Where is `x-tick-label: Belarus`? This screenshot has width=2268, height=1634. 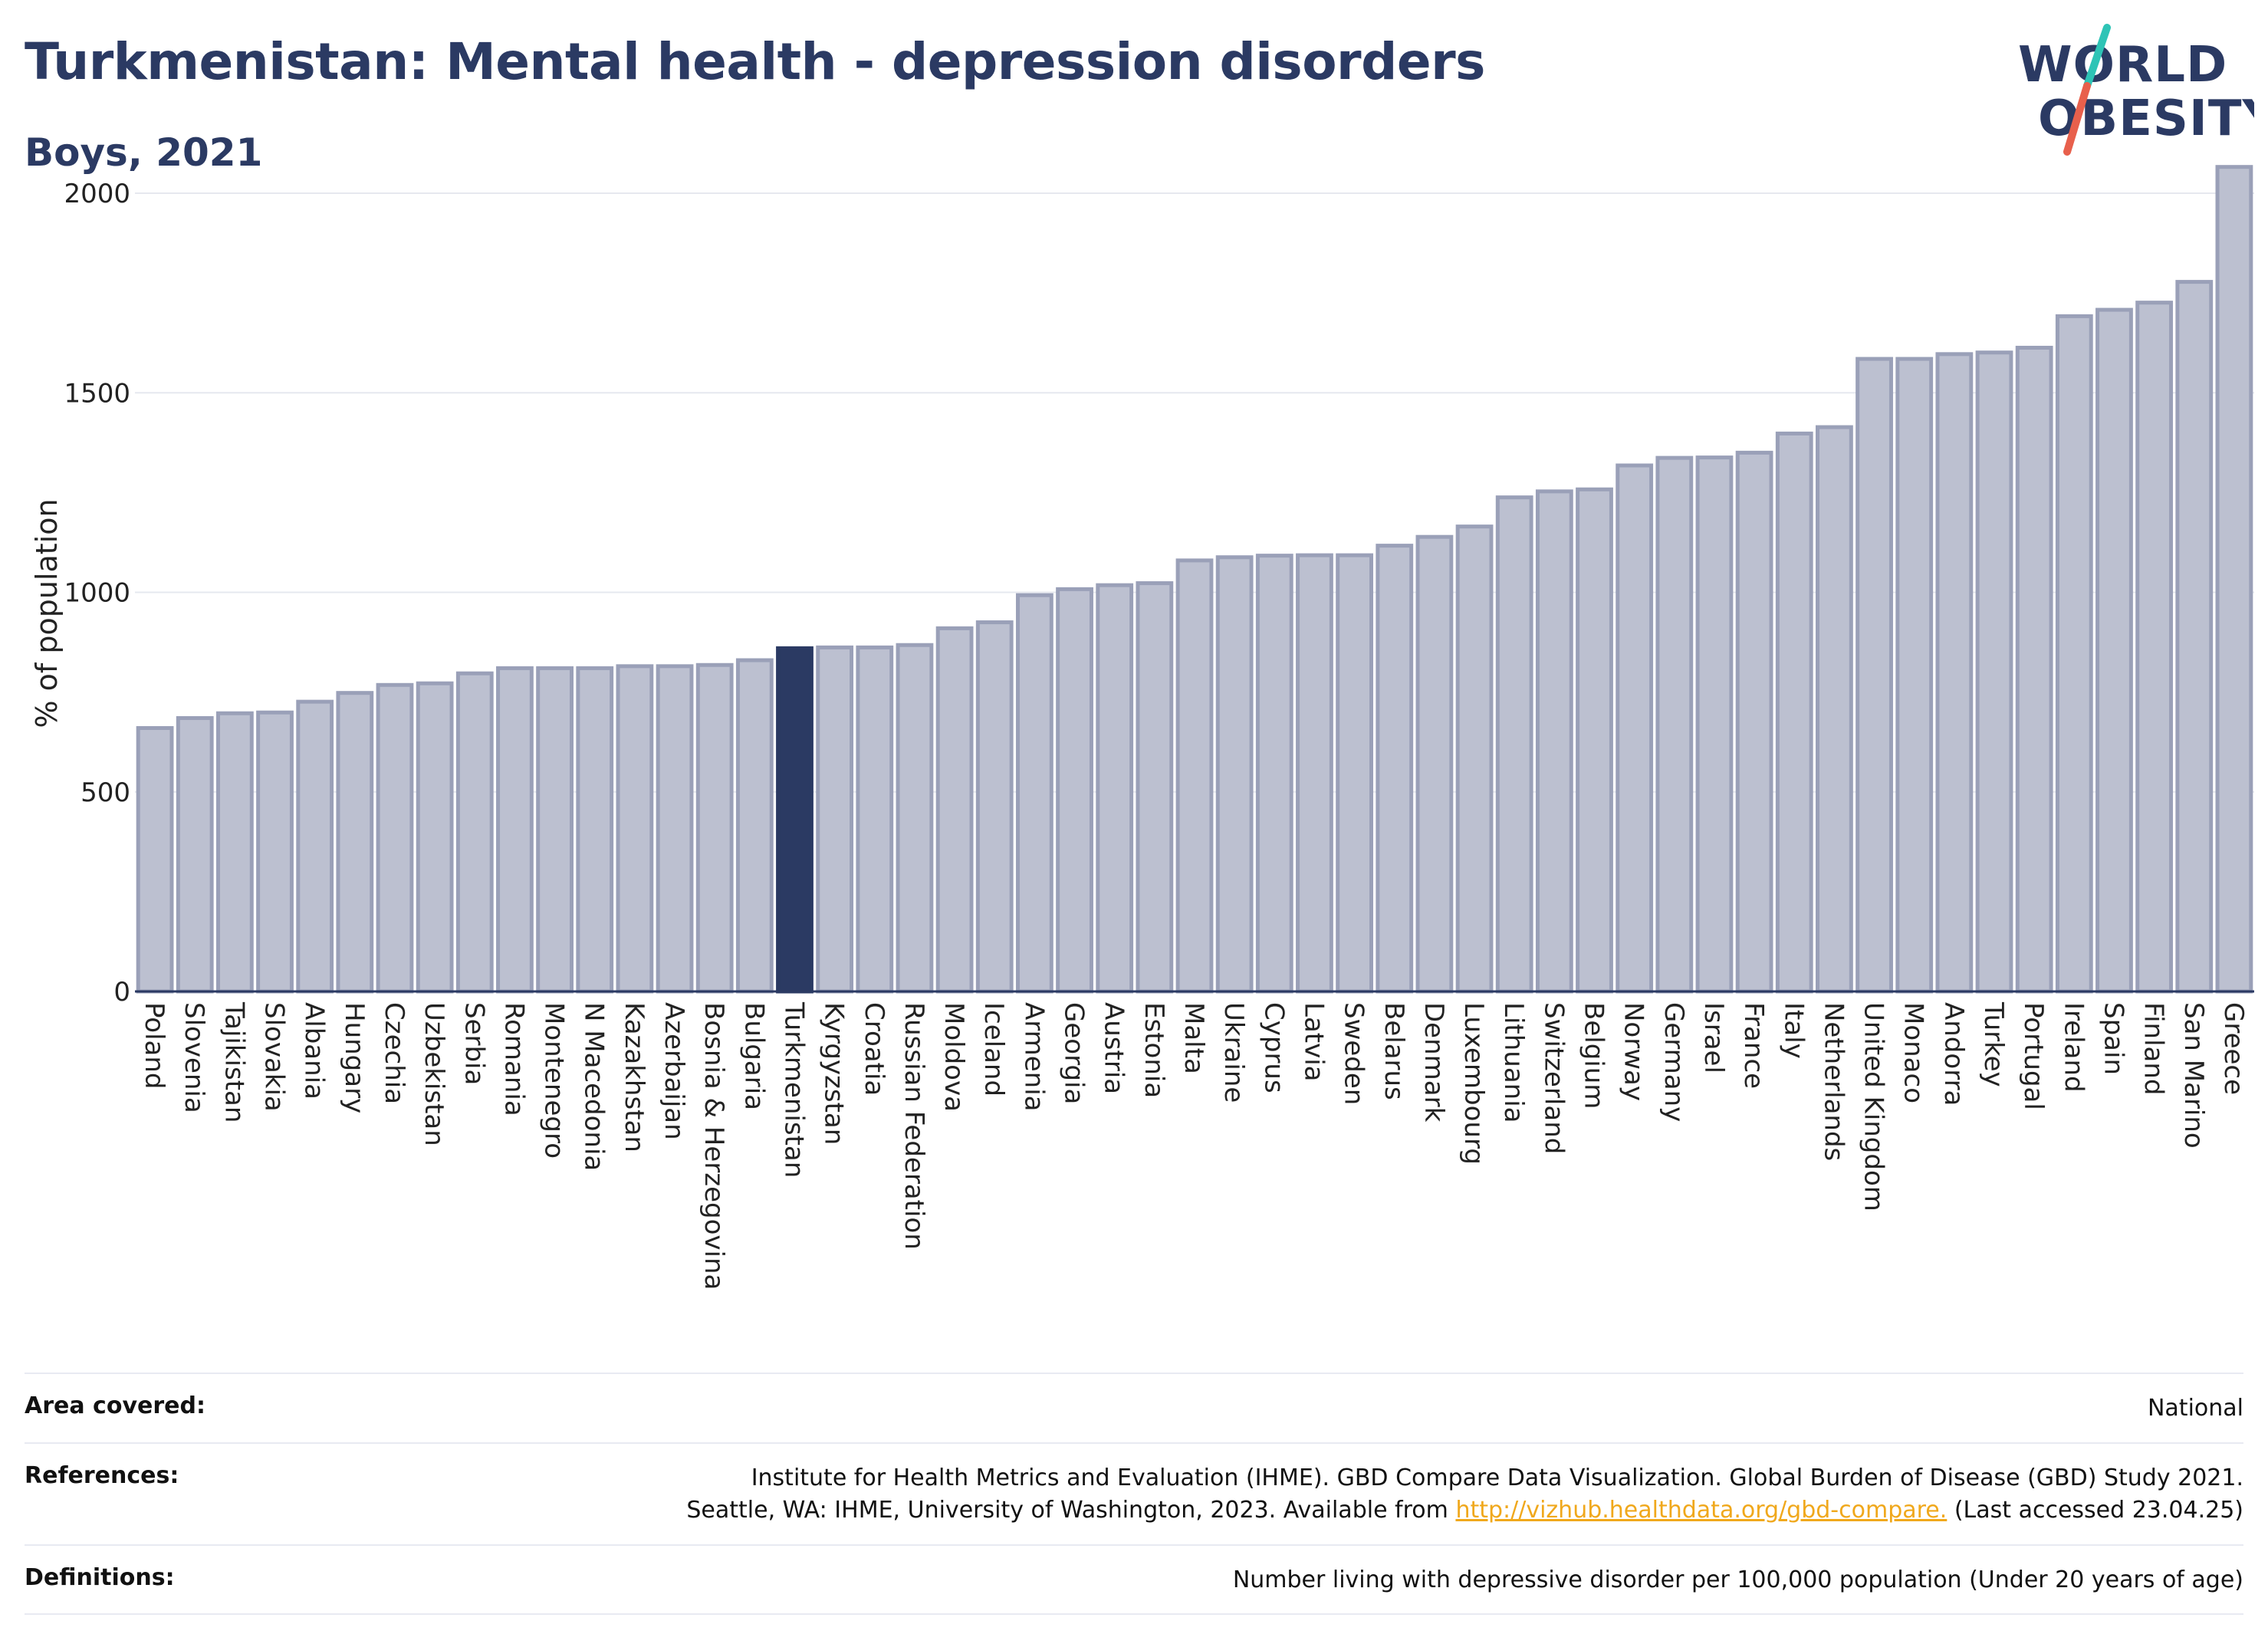
x-tick-label: Belarus is located at coordinates (1394, 1051).